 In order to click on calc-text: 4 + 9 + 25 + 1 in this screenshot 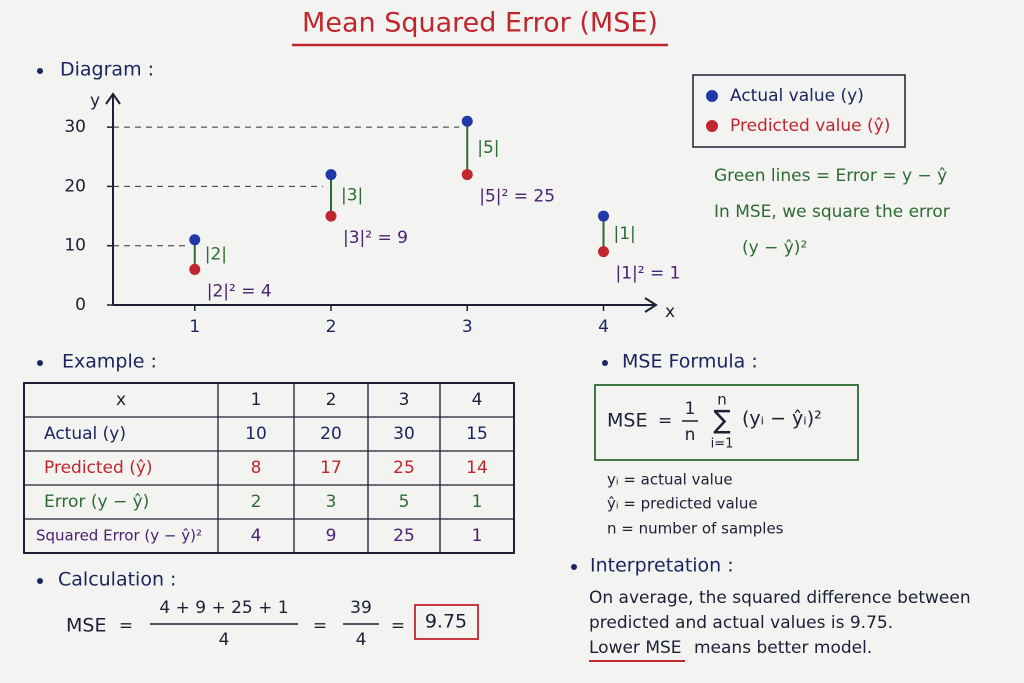, I will do `click(223, 608)`.